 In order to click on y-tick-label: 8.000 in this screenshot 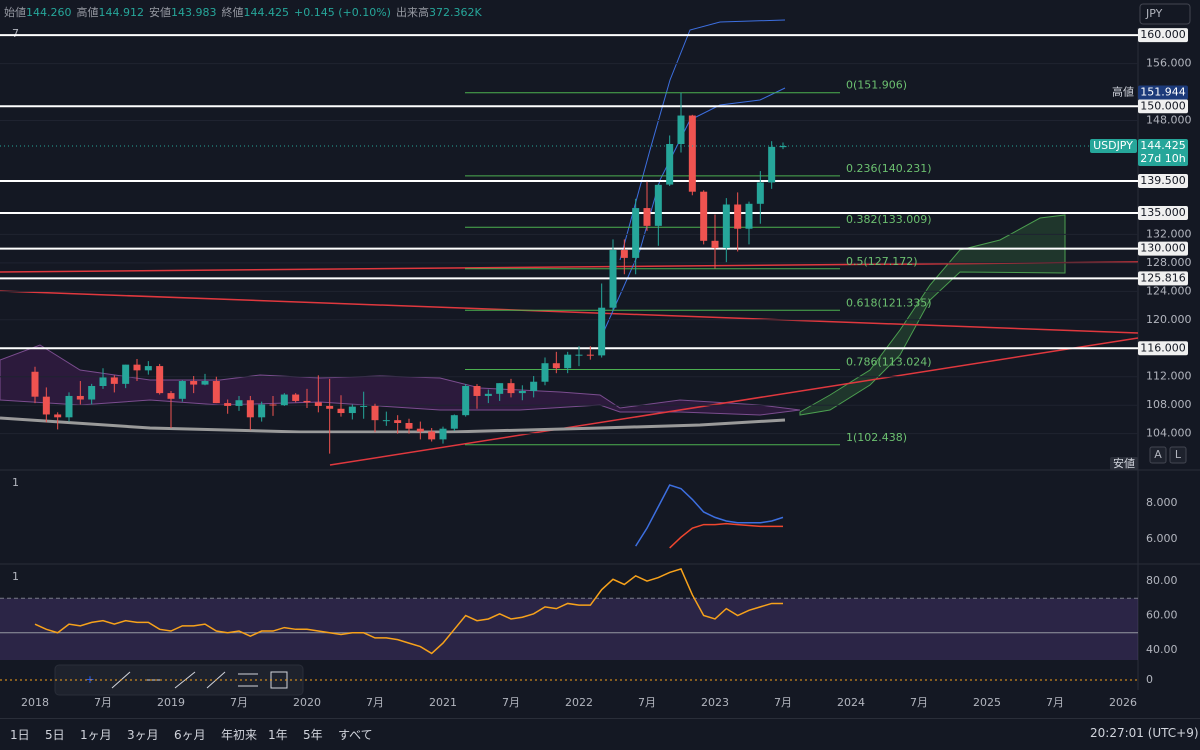, I will do `click(1162, 502)`.